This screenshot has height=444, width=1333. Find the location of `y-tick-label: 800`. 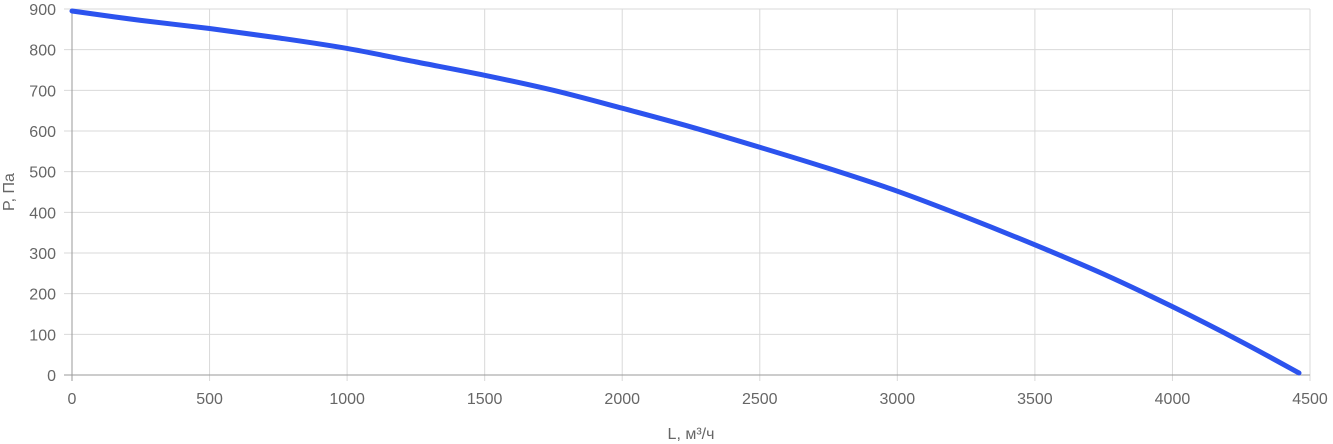

y-tick-label: 800 is located at coordinates (42, 51).